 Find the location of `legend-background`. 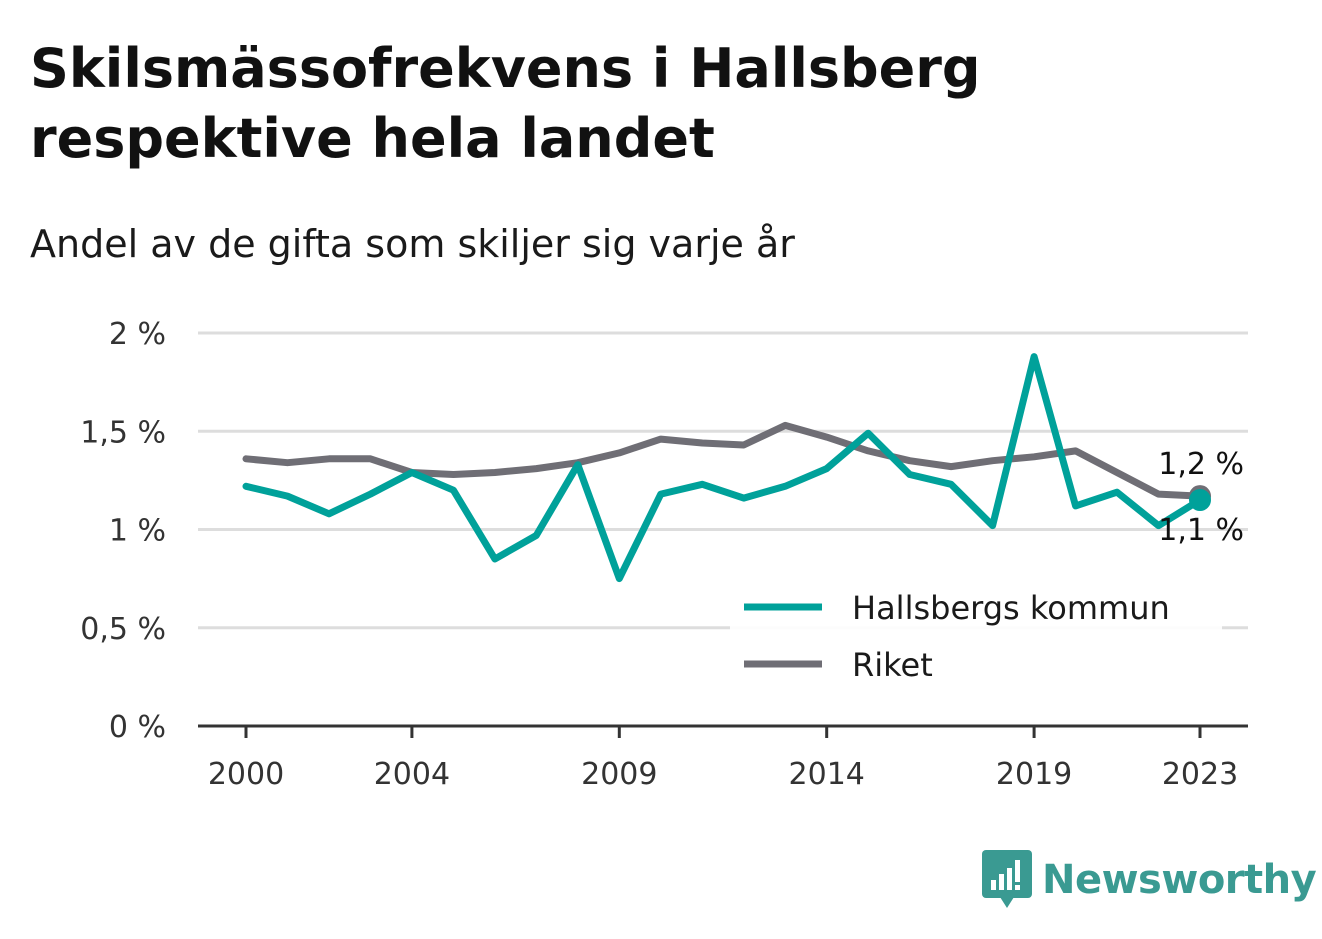

legend-background is located at coordinates (976, 636).